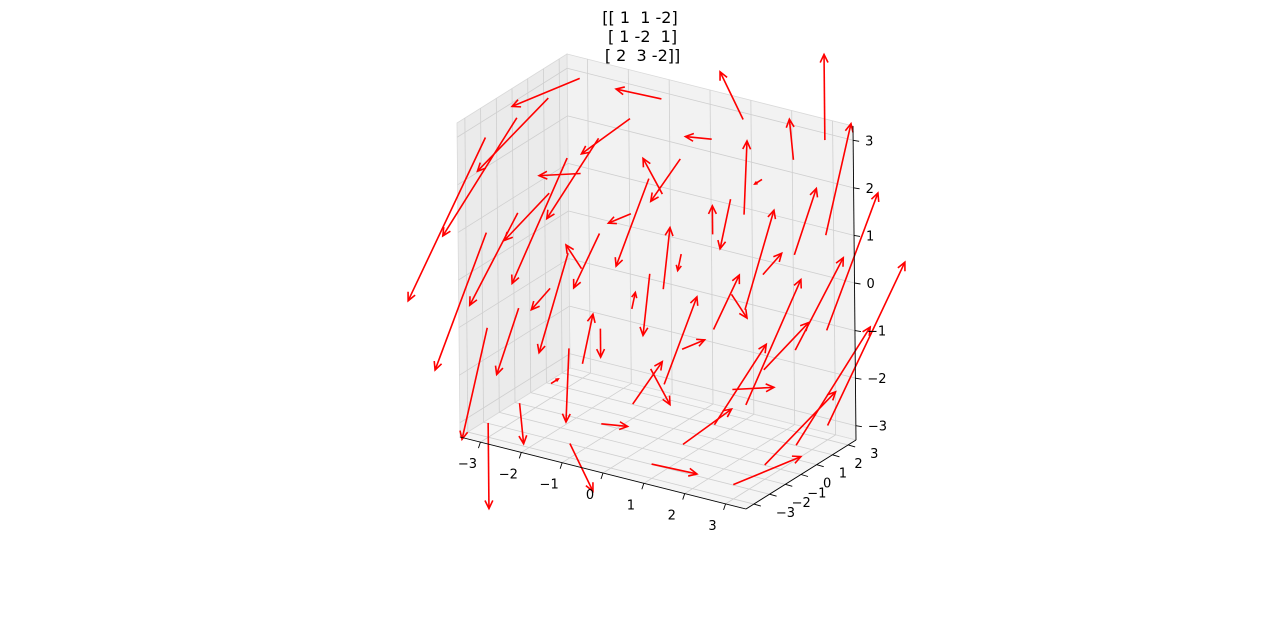 This screenshot has height=620, width=1280. What do you see at coordinates (874, 454) in the screenshot?
I see `y-tick-label: 3` at bounding box center [874, 454].